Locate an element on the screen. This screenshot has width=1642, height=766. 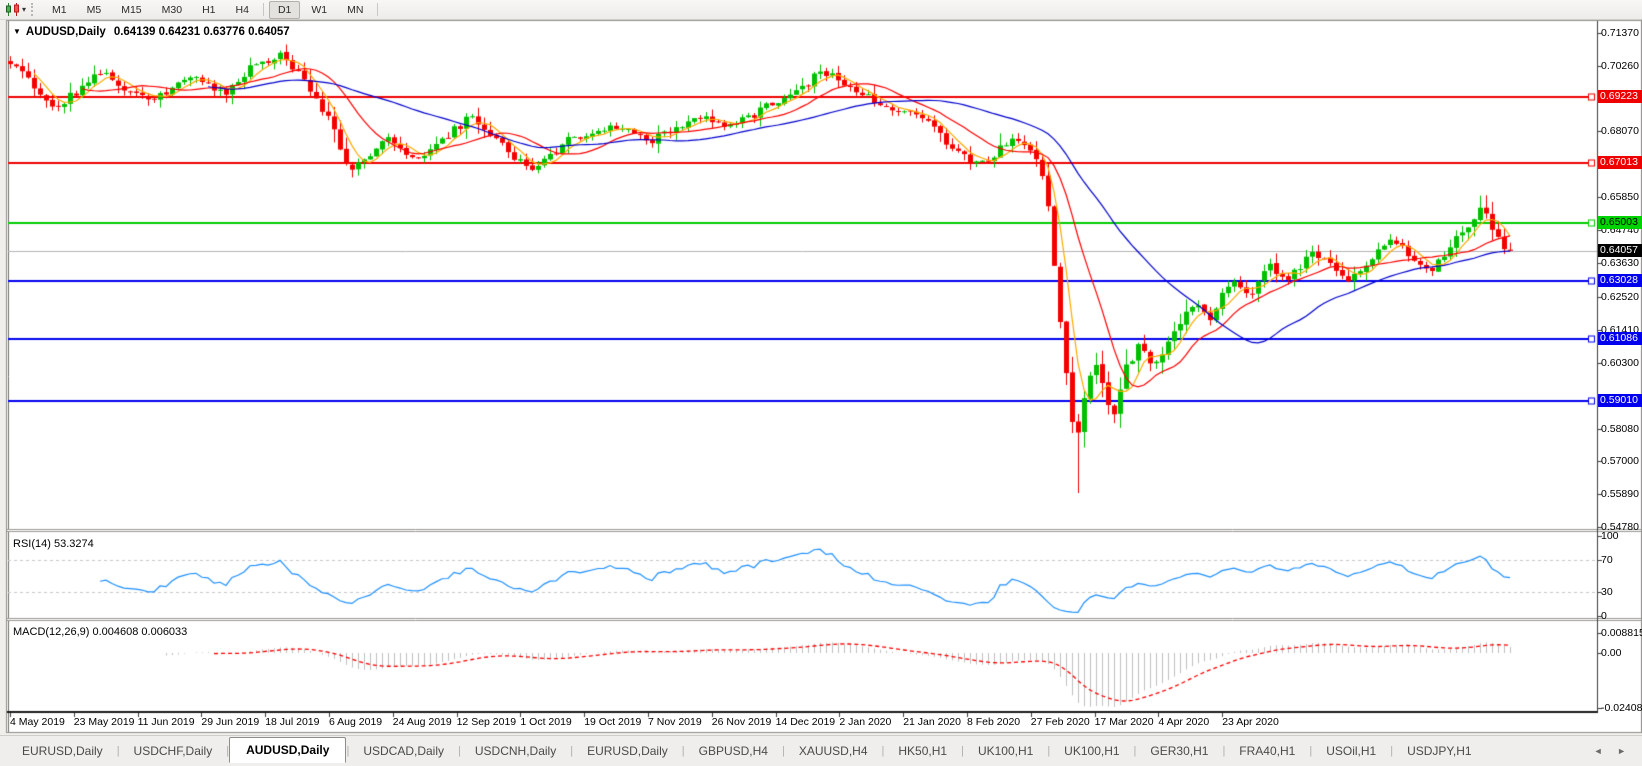
chart-menu-caret: ▼ is located at coordinates (17, 31).